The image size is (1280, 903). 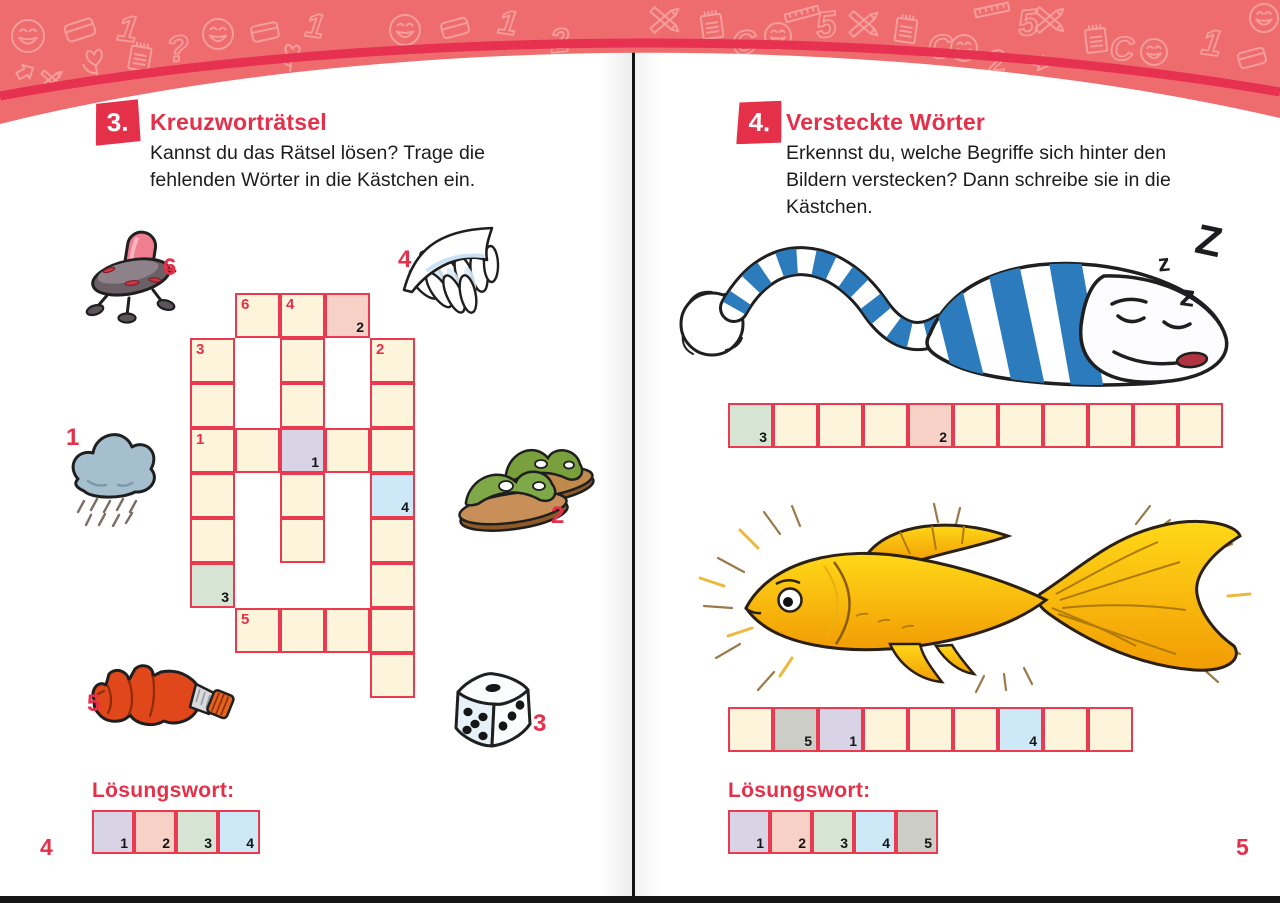 I want to click on ufo-lights, so click(x=139, y=276).